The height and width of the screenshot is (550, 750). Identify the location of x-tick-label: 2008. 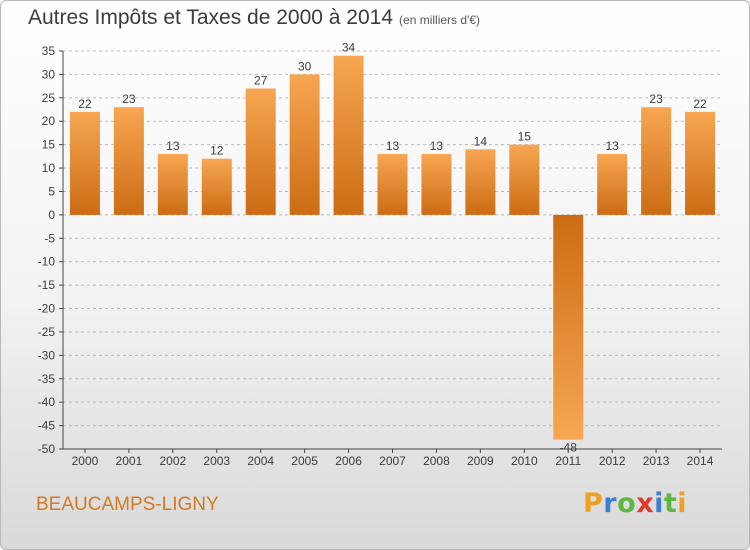
(436, 461).